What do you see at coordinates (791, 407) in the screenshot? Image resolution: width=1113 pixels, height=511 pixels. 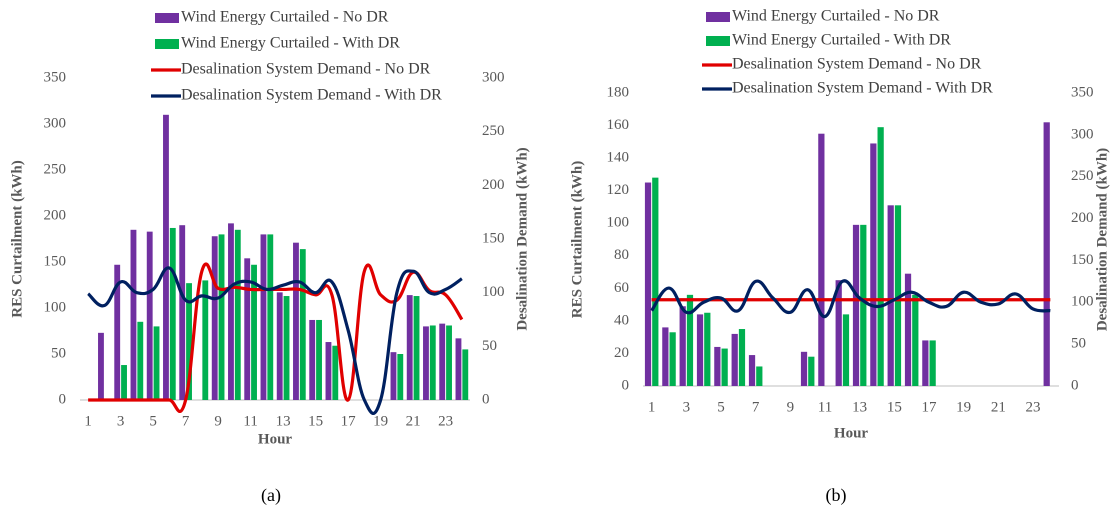 I see `x-tick-label: 9` at bounding box center [791, 407].